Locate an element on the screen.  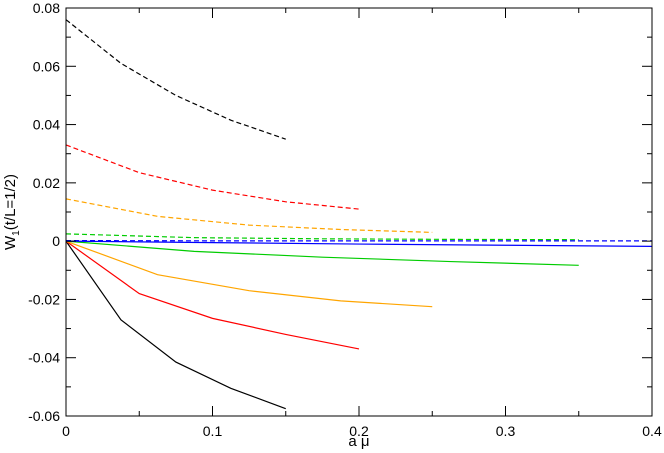
y-tick-label: -0.06 is located at coordinates (44, 416).